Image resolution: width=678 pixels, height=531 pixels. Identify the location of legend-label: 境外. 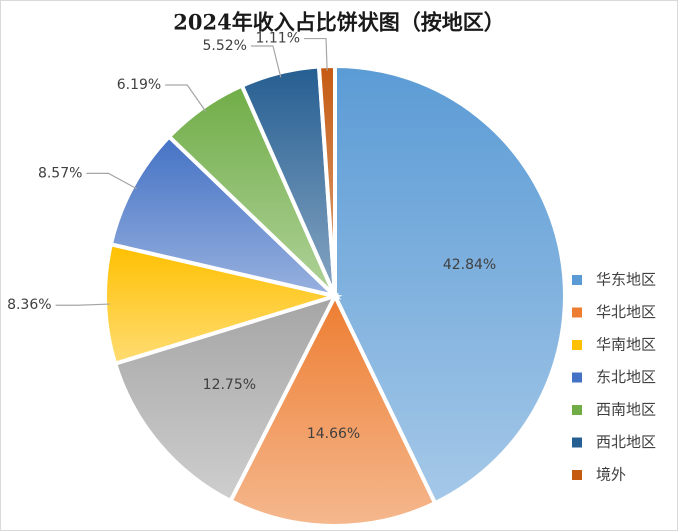
(611, 475).